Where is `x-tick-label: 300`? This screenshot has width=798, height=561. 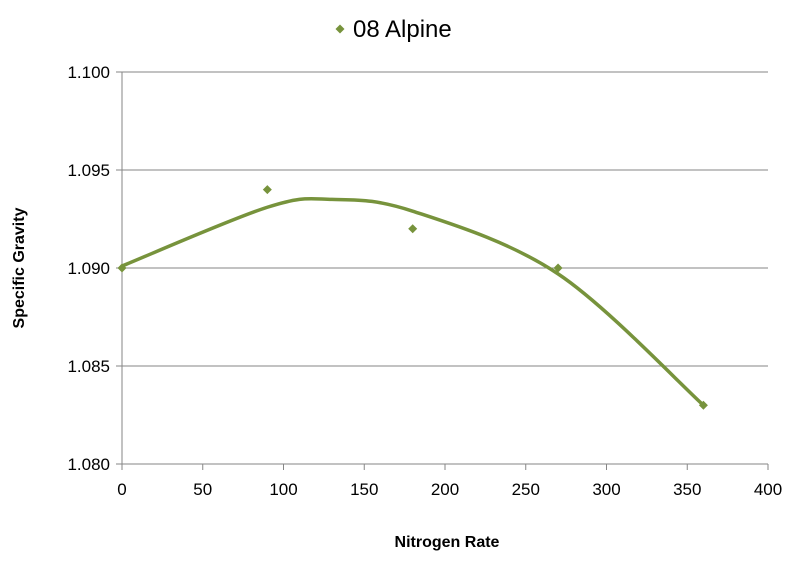
x-tick-label: 300 is located at coordinates (606, 489).